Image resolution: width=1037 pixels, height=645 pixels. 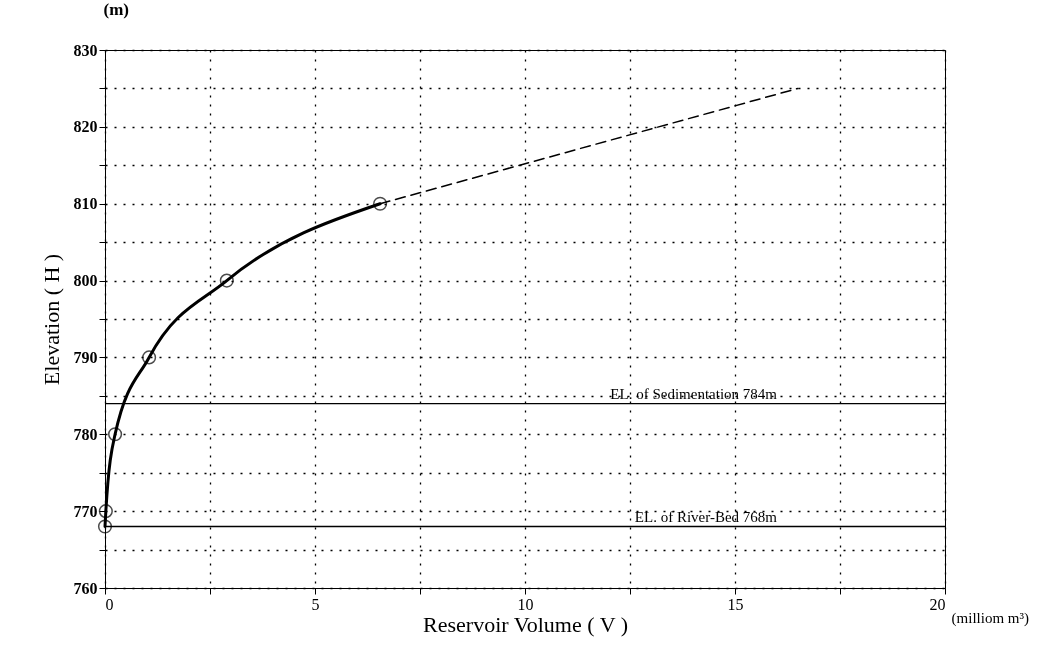 What do you see at coordinates (694, 393) in the screenshot?
I see `ref-line-label: EL. of Sedimentation 784m` at bounding box center [694, 393].